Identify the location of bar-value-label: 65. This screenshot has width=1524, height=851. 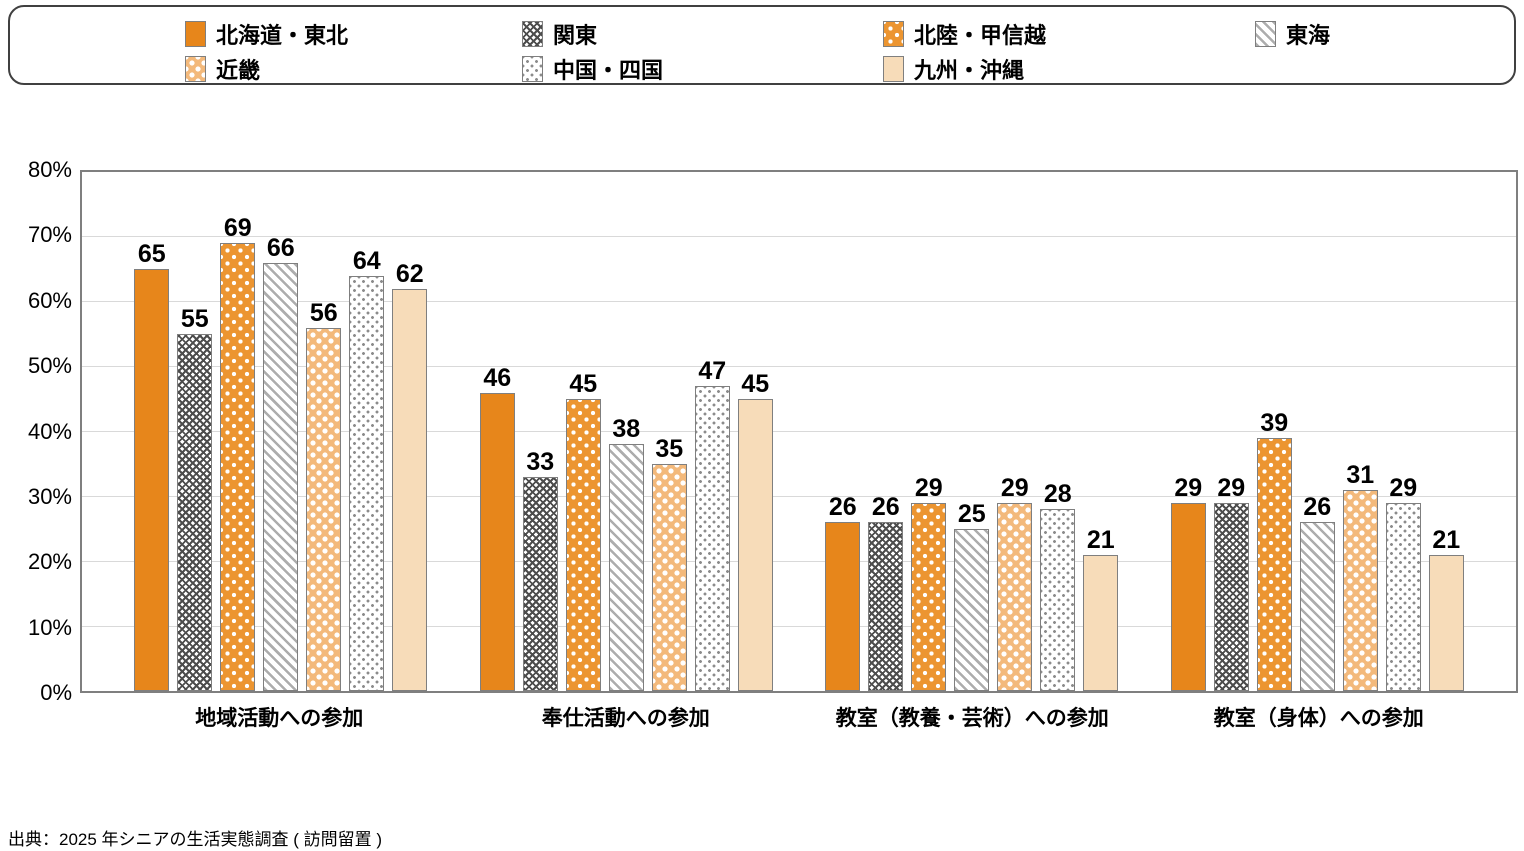
(151, 254).